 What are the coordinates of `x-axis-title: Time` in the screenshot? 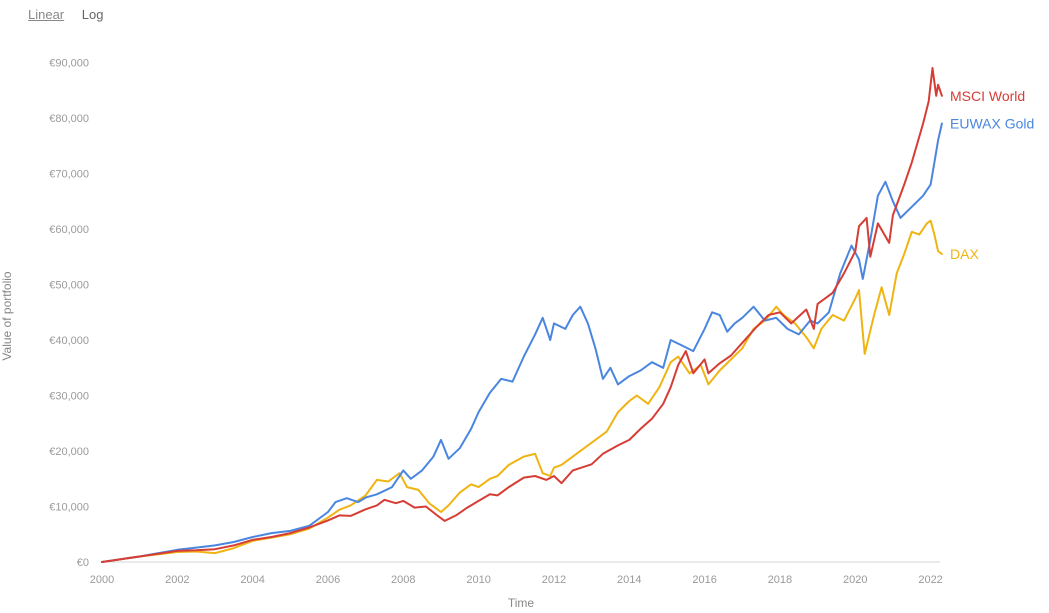 It's located at (521, 603).